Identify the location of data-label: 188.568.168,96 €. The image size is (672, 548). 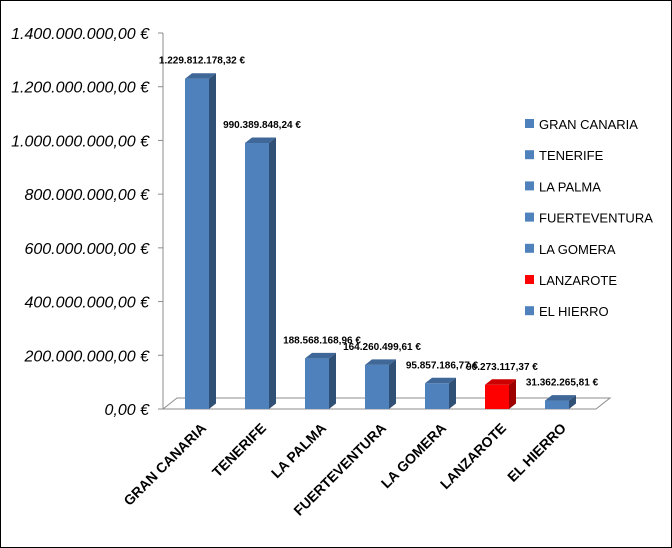
(322, 340).